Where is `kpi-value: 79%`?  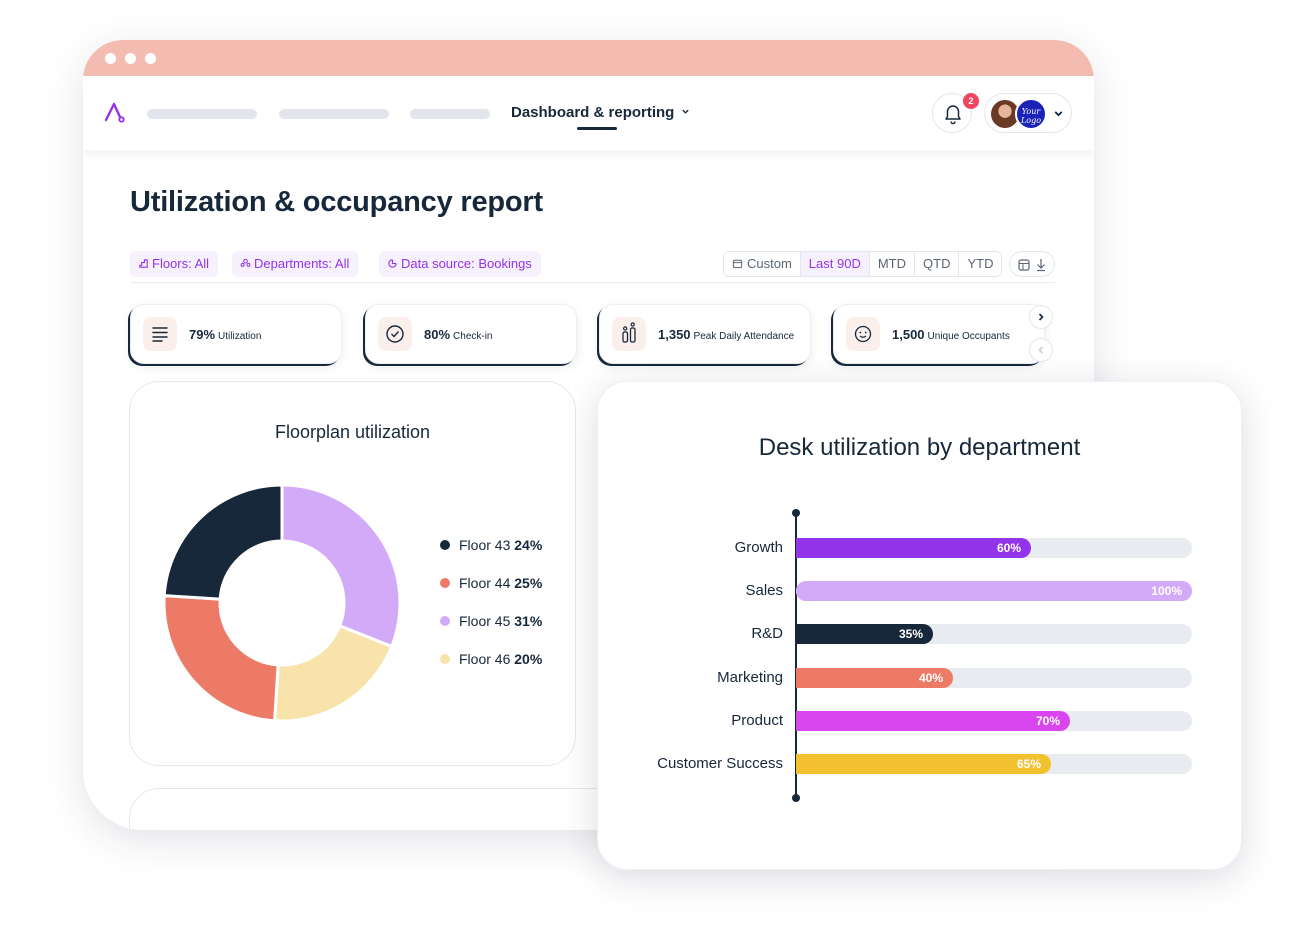 kpi-value: 79% is located at coordinates (202, 334).